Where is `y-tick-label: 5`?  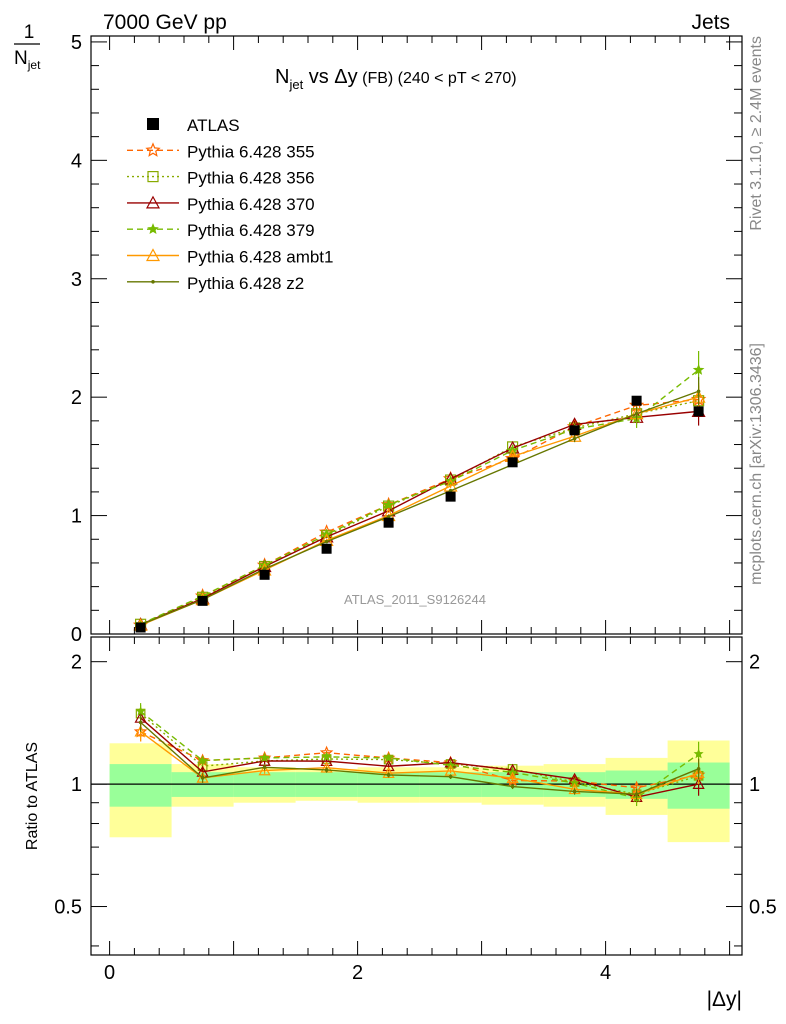
y-tick-label: 5 is located at coordinates (76, 43).